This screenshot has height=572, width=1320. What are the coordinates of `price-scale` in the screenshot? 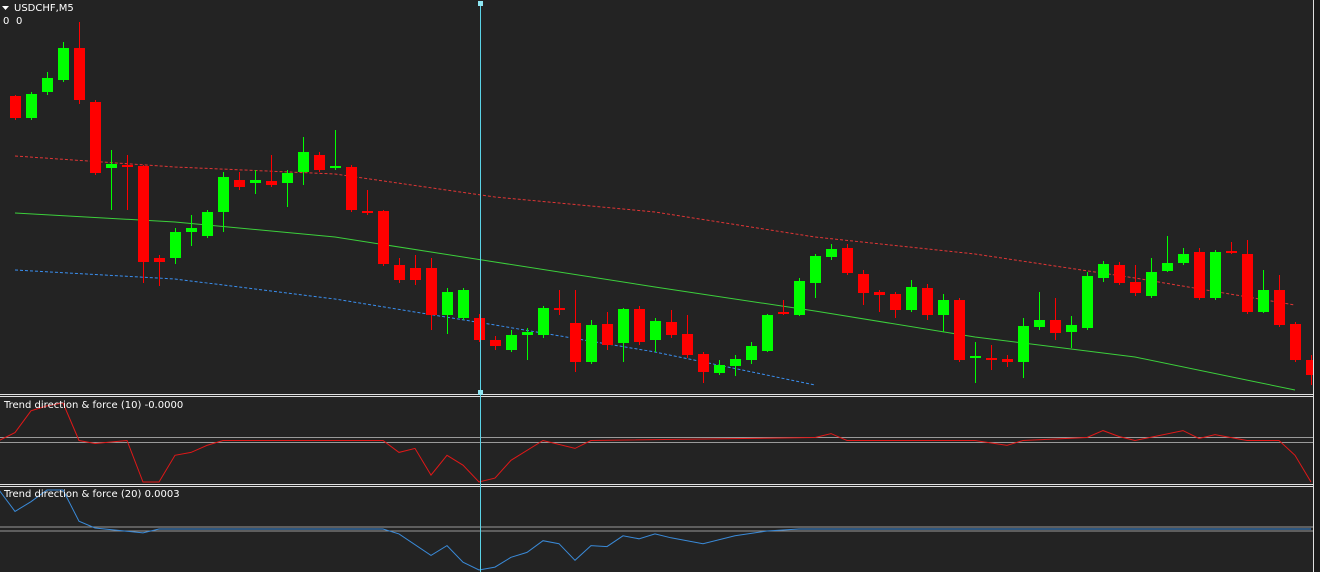 It's located at (1317, 286).